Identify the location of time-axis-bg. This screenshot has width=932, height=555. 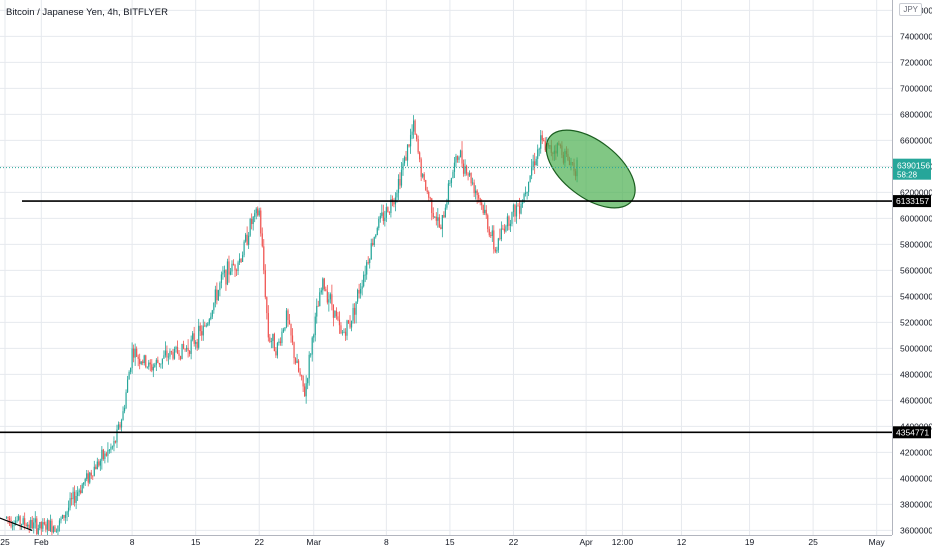
(446, 542).